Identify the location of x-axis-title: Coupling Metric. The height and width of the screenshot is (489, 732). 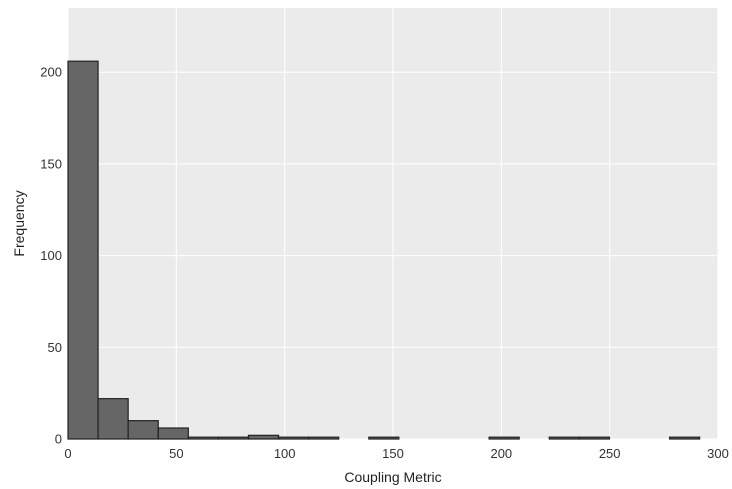
(392, 477).